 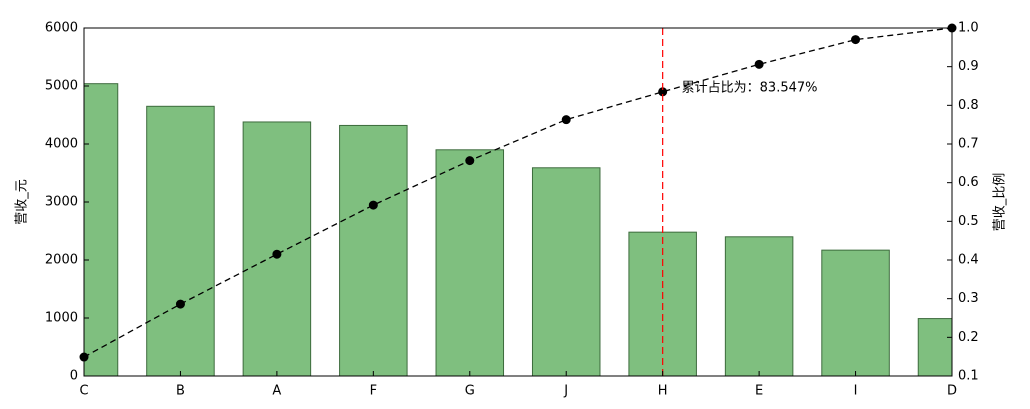 What do you see at coordinates (61, 28) in the screenshot?
I see `y-tick-label: 6000` at bounding box center [61, 28].